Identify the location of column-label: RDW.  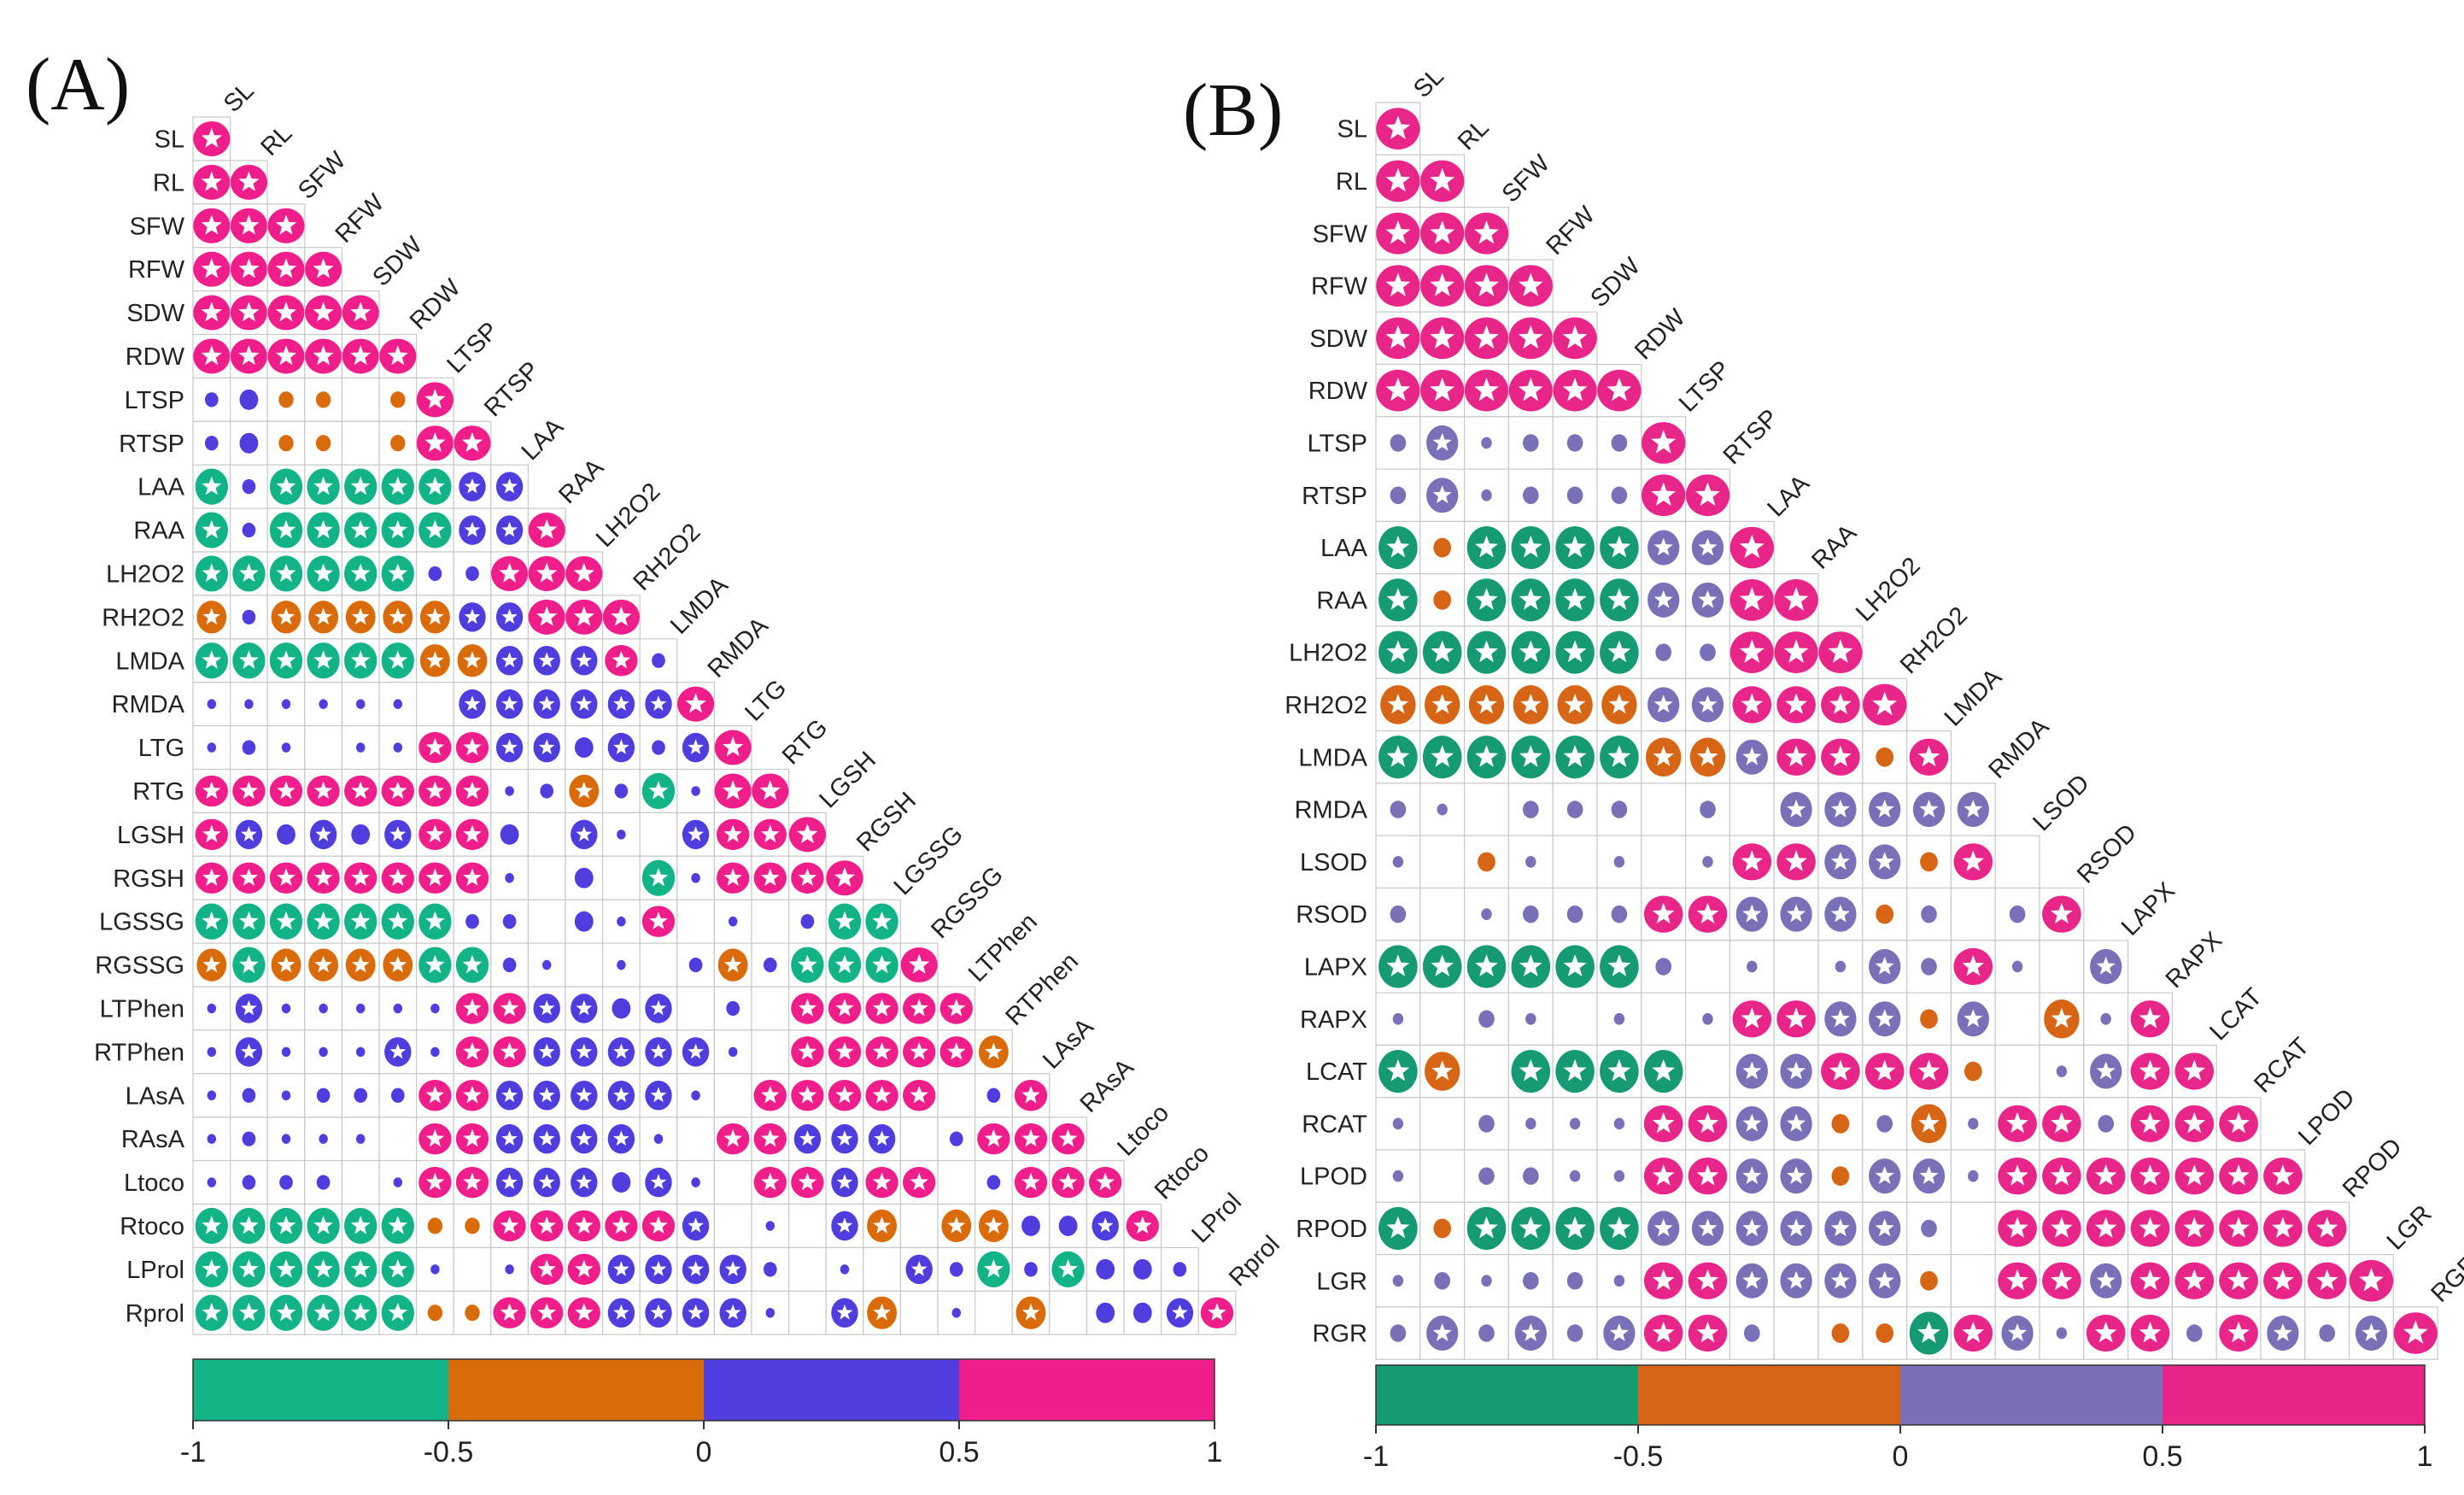
(435, 304).